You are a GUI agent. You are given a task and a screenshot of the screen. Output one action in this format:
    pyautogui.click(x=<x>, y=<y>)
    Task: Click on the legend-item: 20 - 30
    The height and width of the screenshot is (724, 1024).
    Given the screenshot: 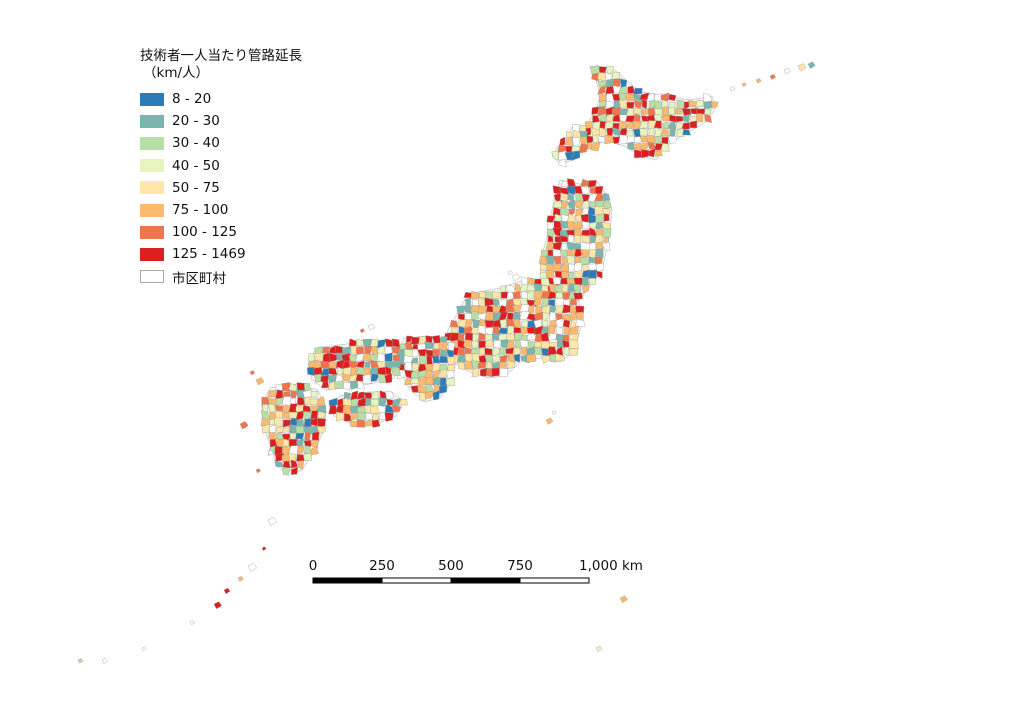 What is the action you would take?
    pyautogui.click(x=221, y=121)
    